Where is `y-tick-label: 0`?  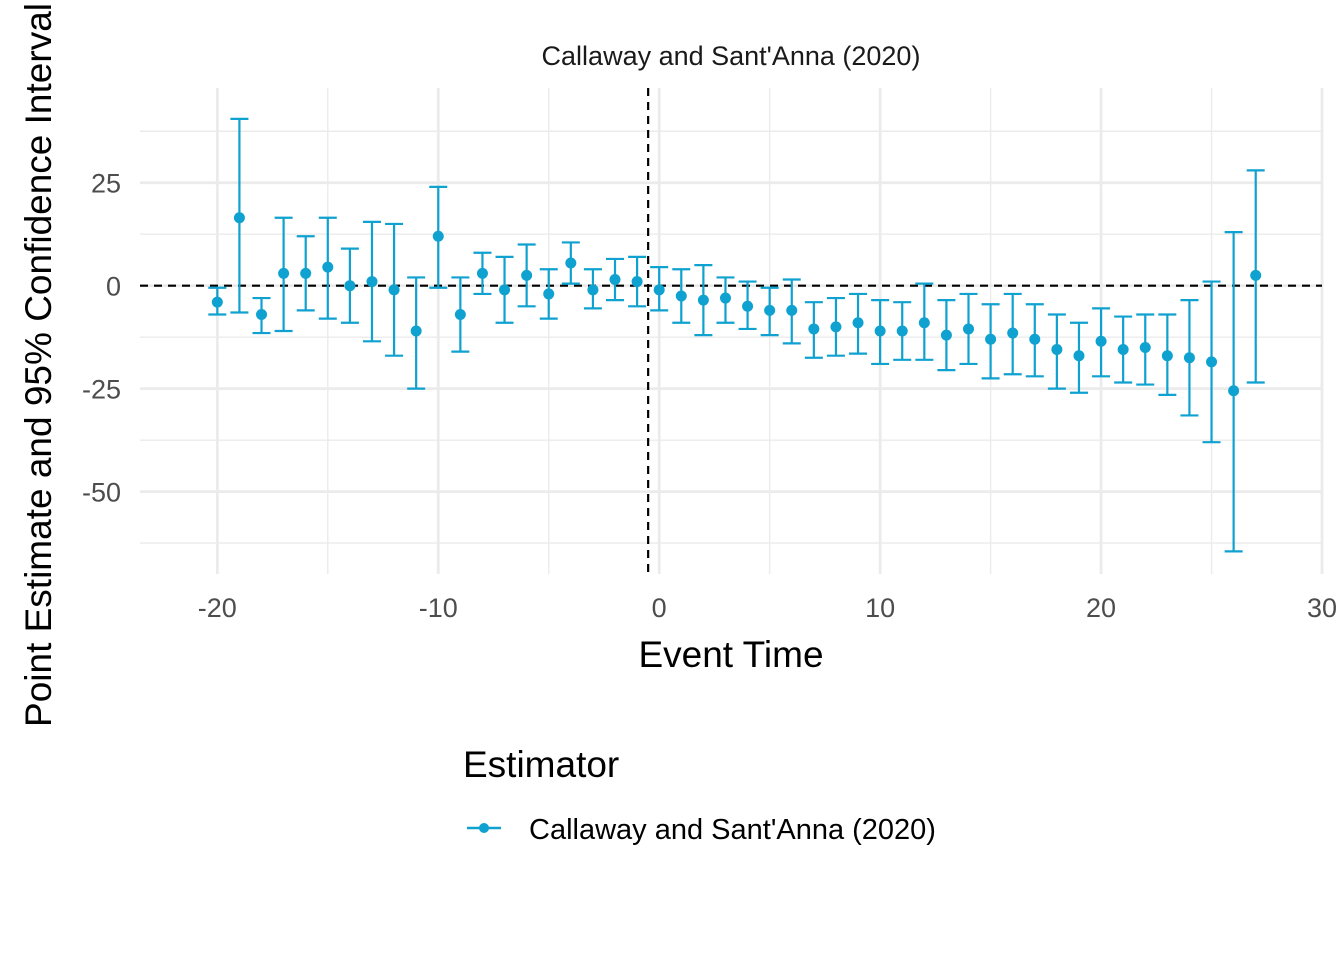 y-tick-label: 0 is located at coordinates (113, 287).